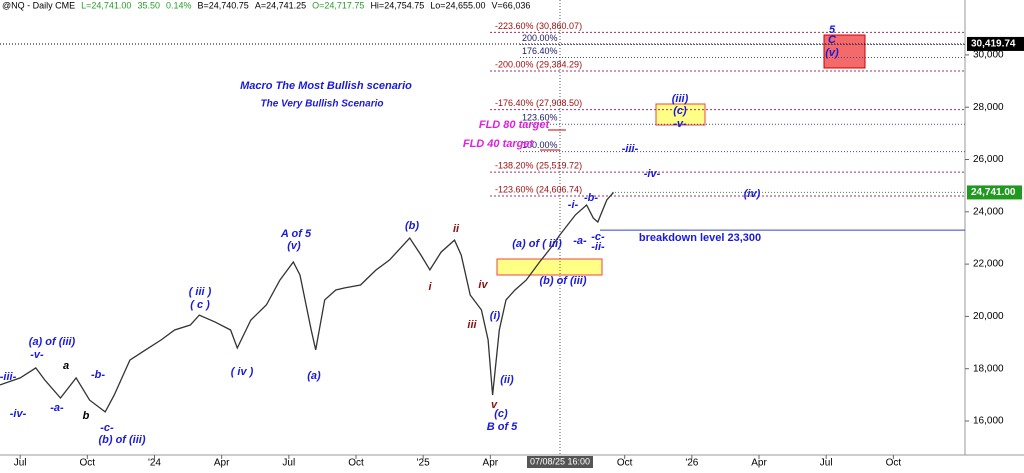 This screenshot has height=473, width=1024. What do you see at coordinates (499, 144) in the screenshot?
I see `wave-label: FLD 40 target` at bounding box center [499, 144].